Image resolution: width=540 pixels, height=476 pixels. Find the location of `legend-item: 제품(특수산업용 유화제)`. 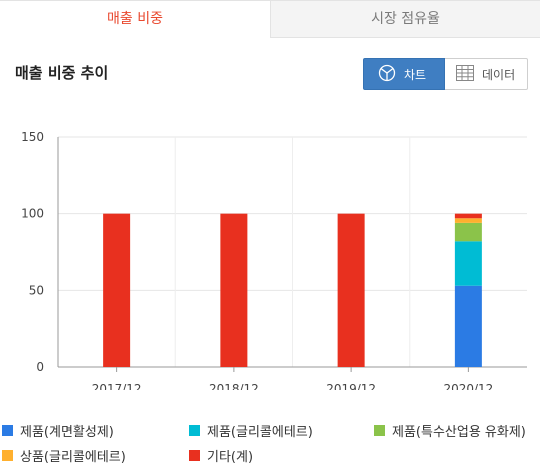

legend-item: 제품(특수산업용 유화제) is located at coordinates (450, 430).